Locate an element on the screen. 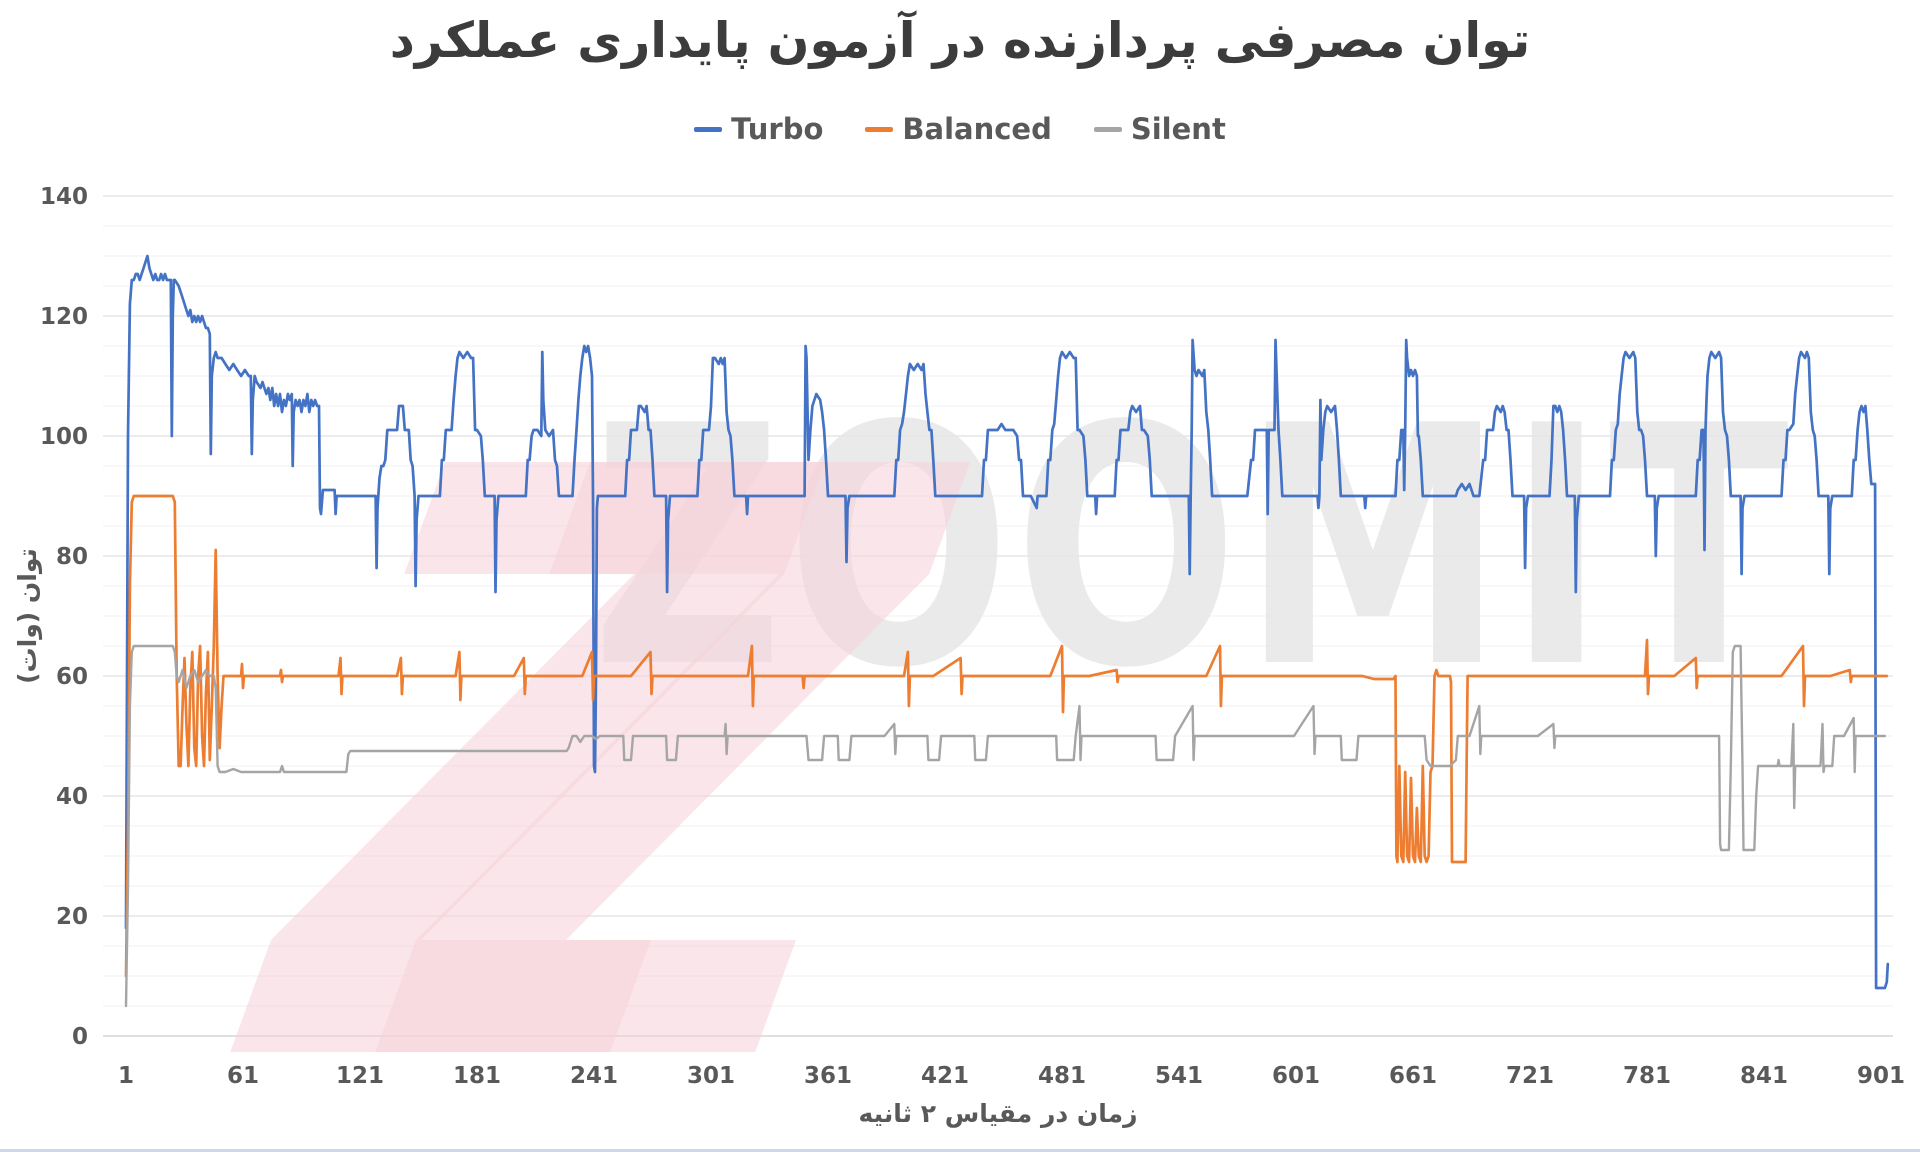  x-tick-label: 541 is located at coordinates (1179, 1076).